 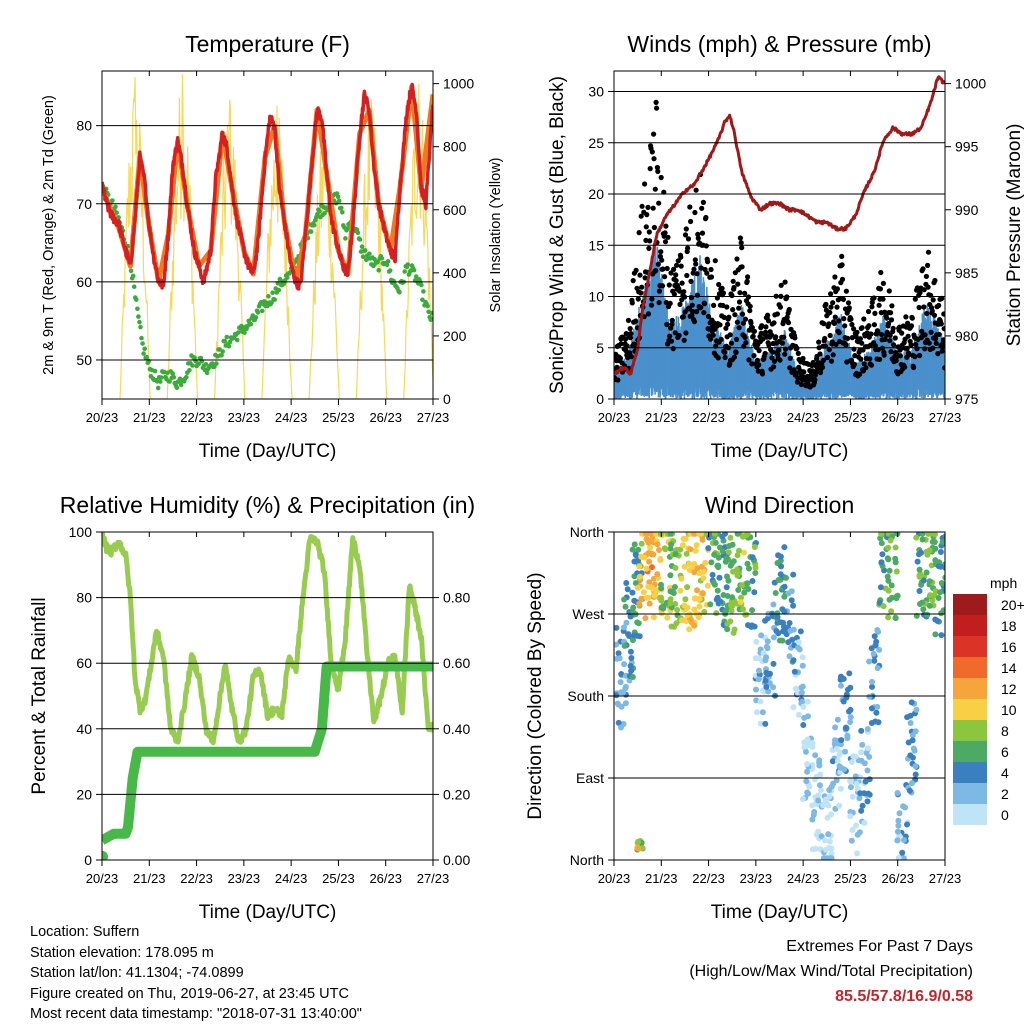 I want to click on colorbar-title: mph, so click(x=1003, y=583).